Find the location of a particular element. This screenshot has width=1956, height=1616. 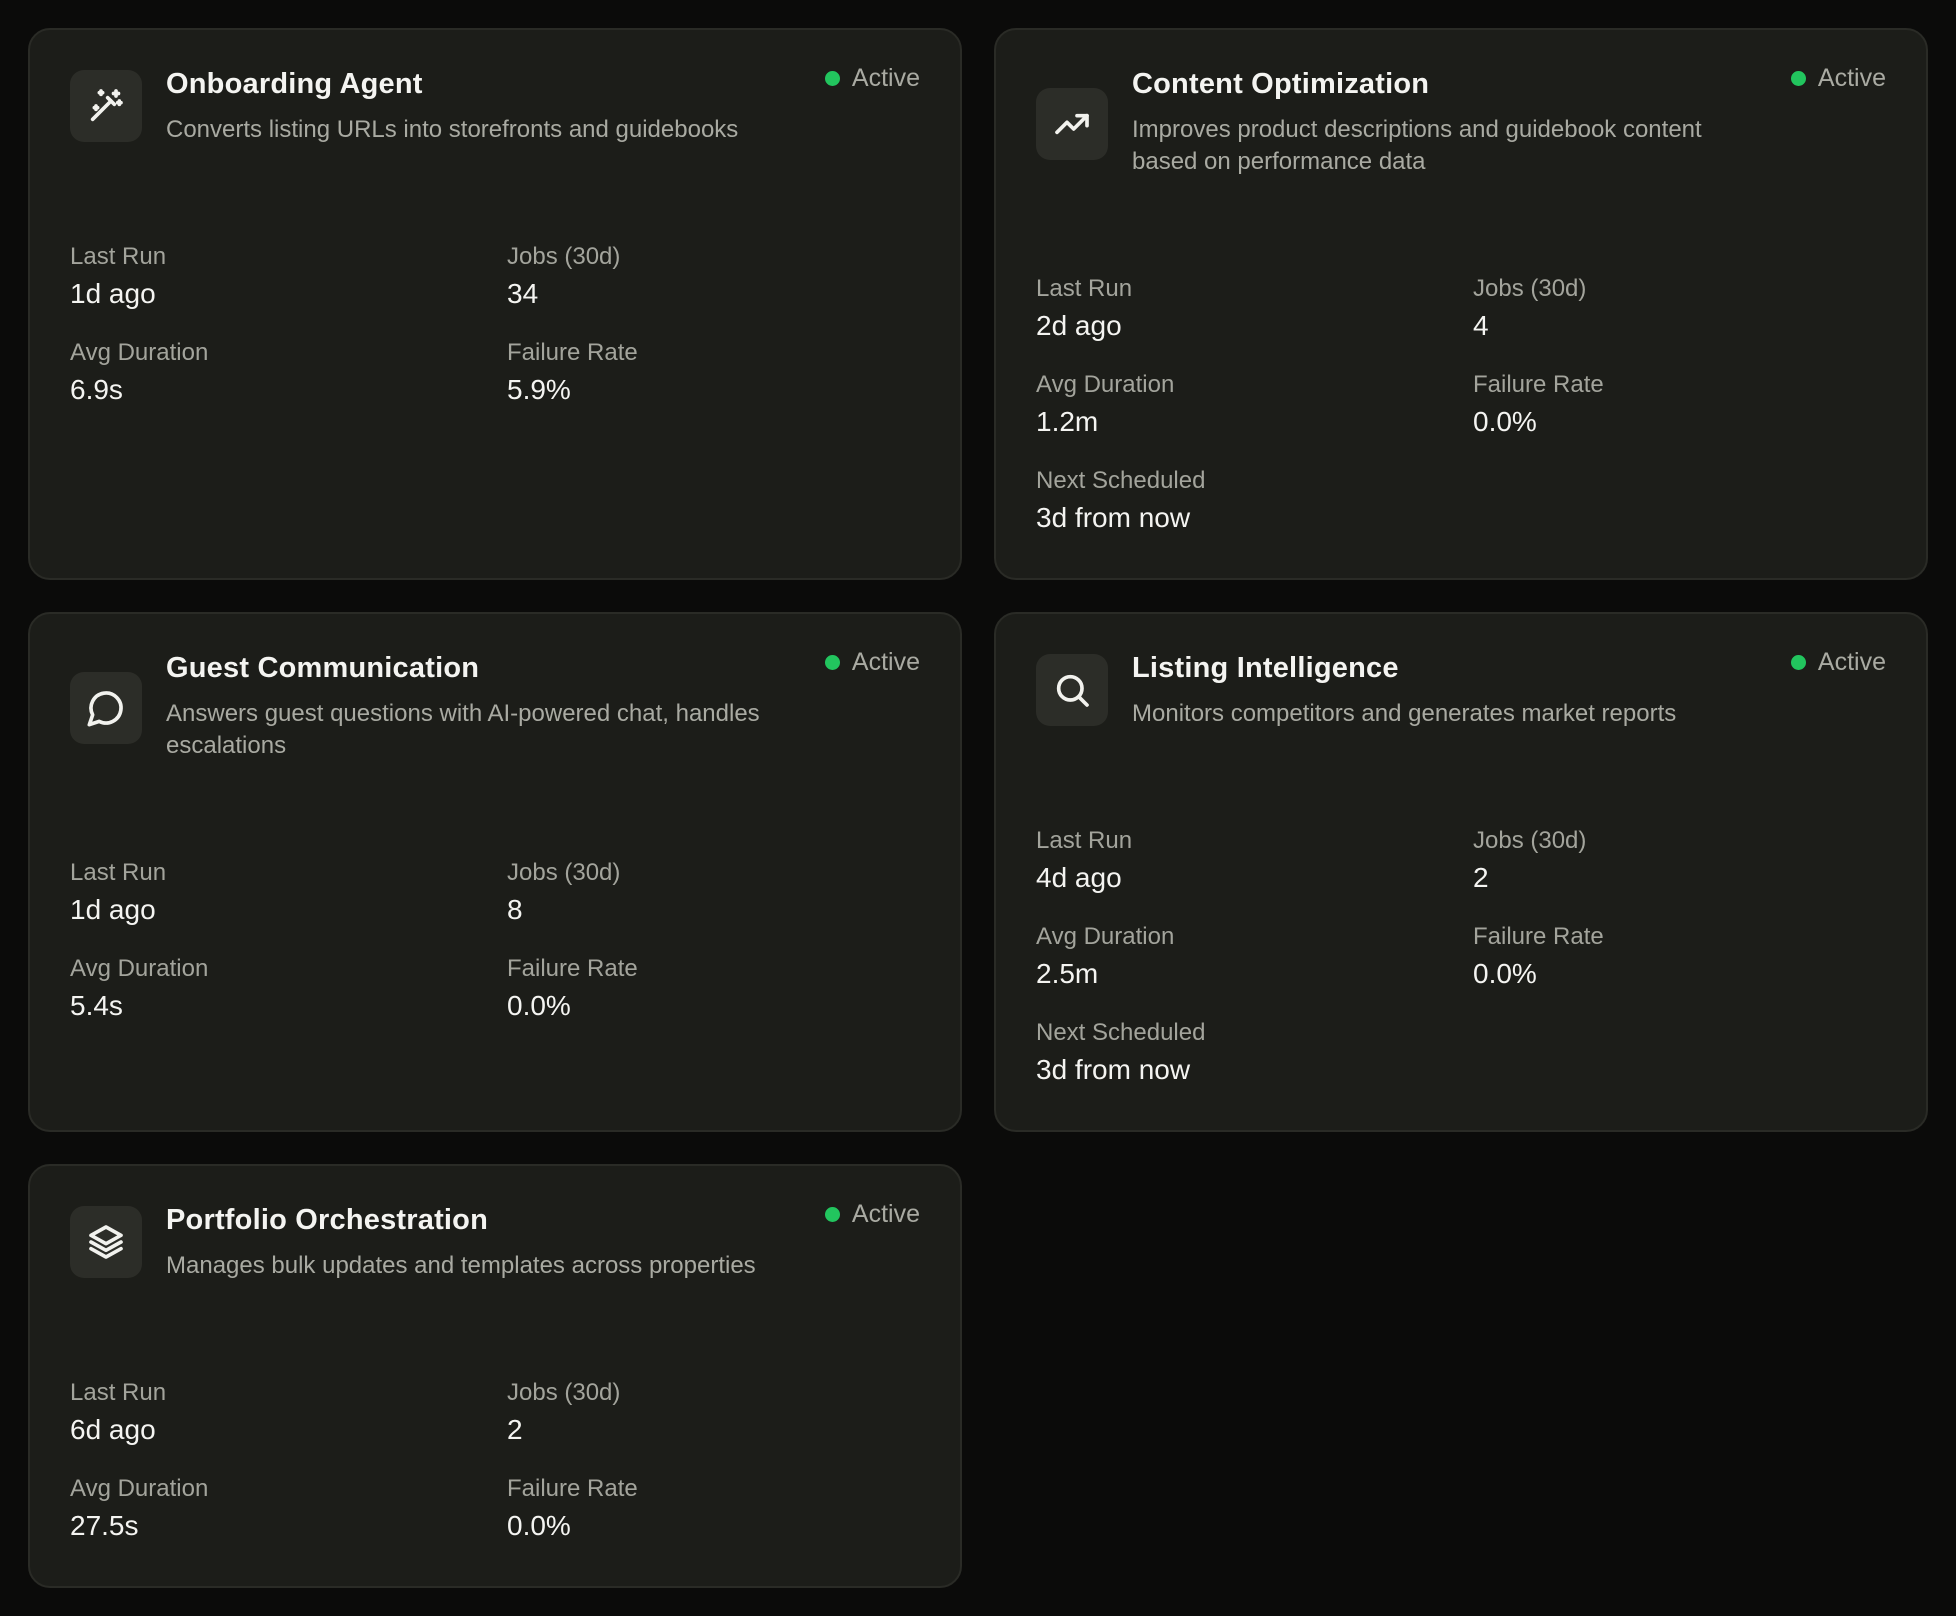

stat-value: 34 is located at coordinates (523, 293).